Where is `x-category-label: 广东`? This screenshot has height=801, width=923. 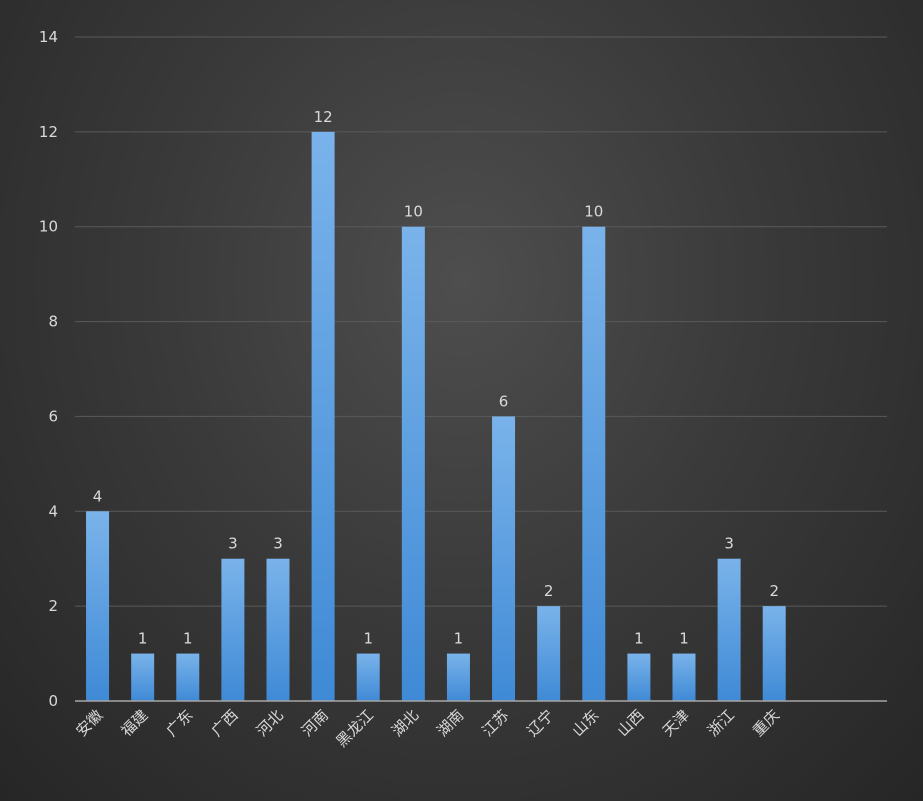 x-category-label: 广东 is located at coordinates (180, 723).